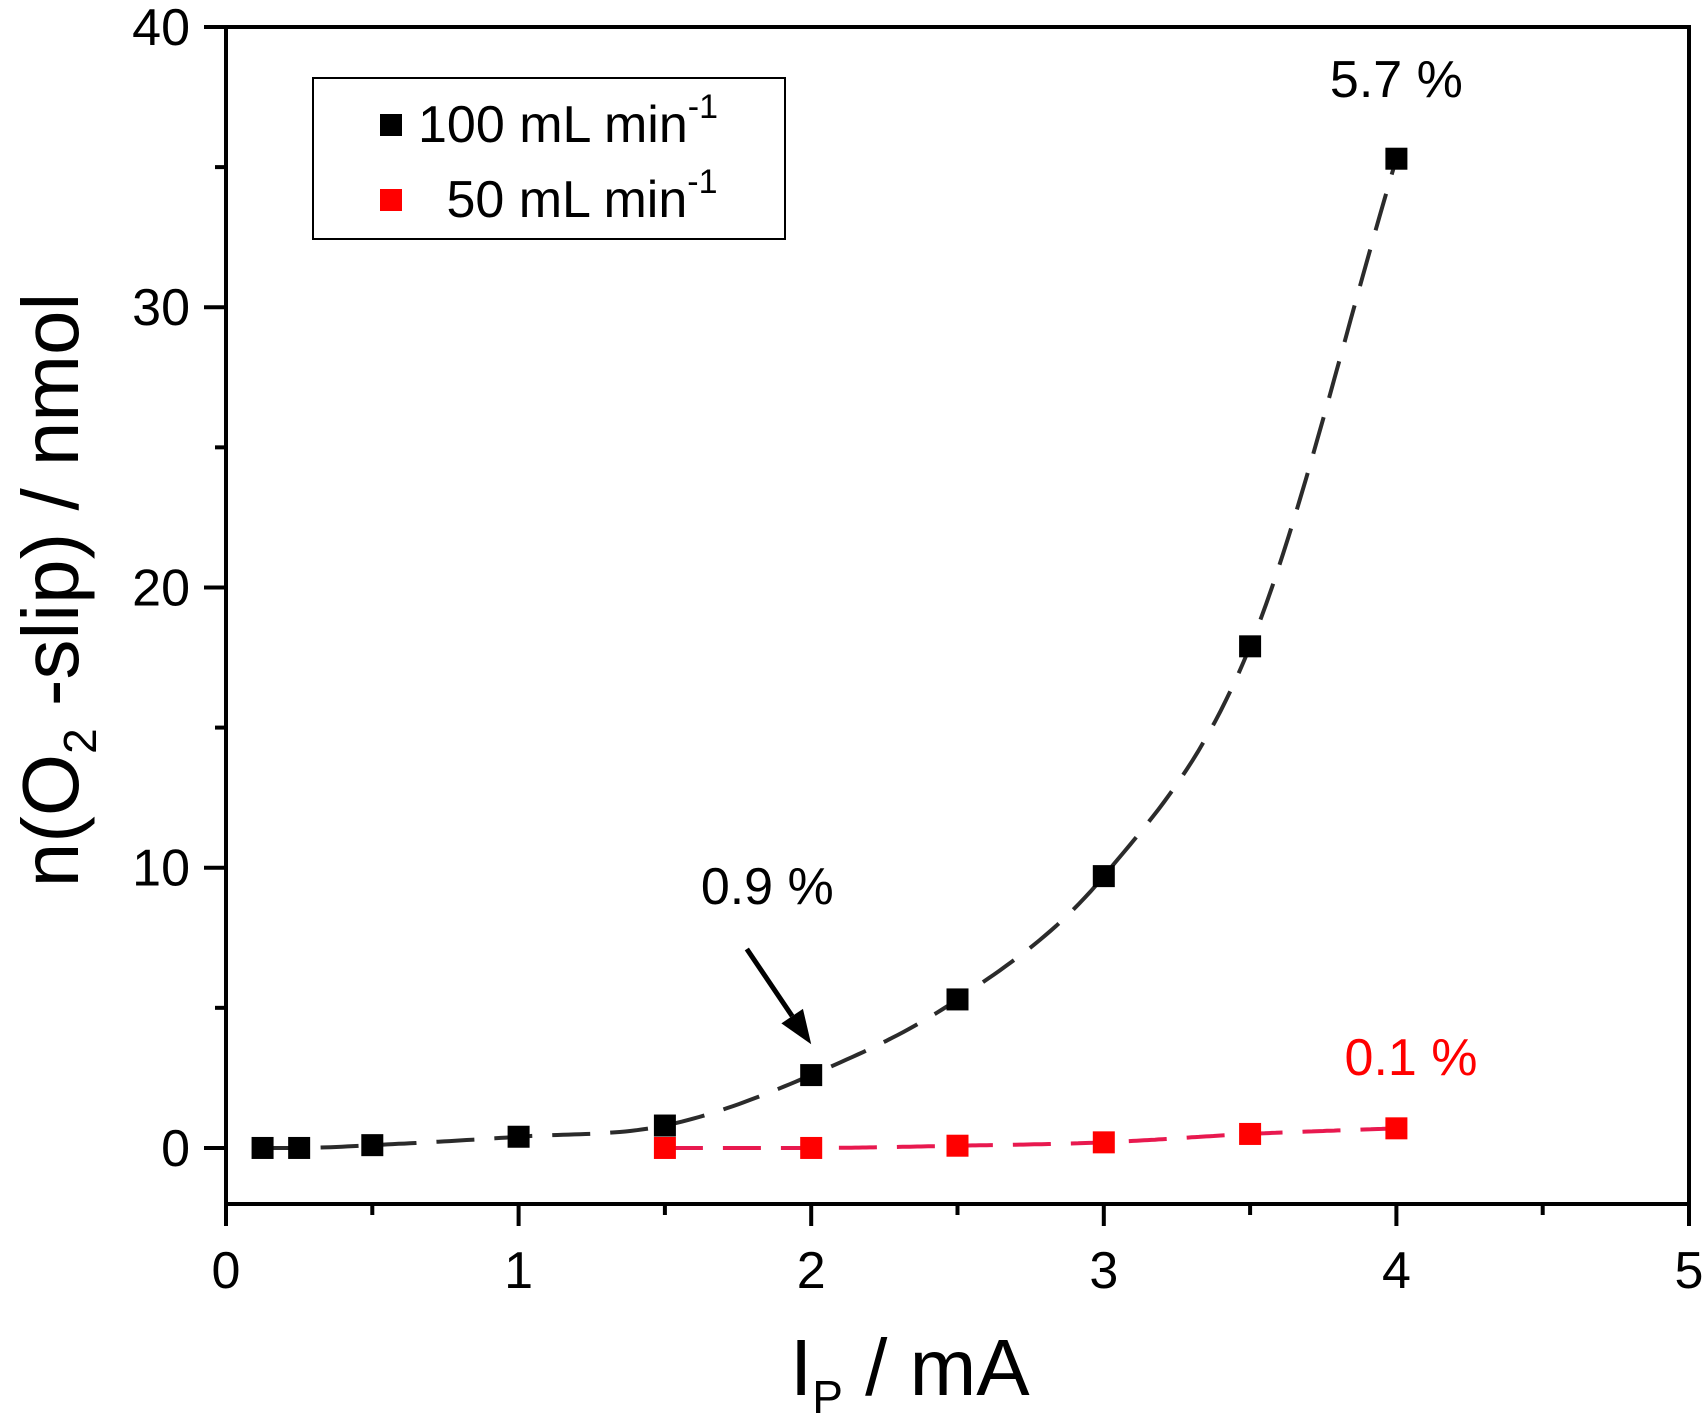  I want to click on x-tick-label: 4, so click(1396, 1271).